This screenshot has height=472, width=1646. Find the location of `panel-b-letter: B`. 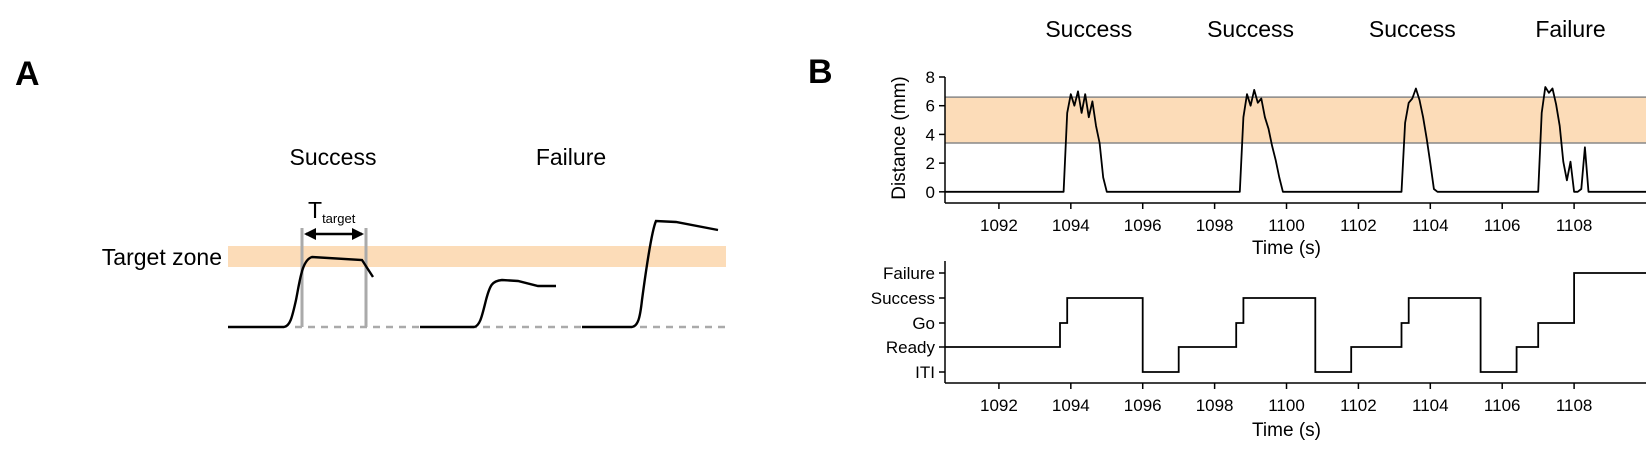

panel-b-letter: B is located at coordinates (820, 72).